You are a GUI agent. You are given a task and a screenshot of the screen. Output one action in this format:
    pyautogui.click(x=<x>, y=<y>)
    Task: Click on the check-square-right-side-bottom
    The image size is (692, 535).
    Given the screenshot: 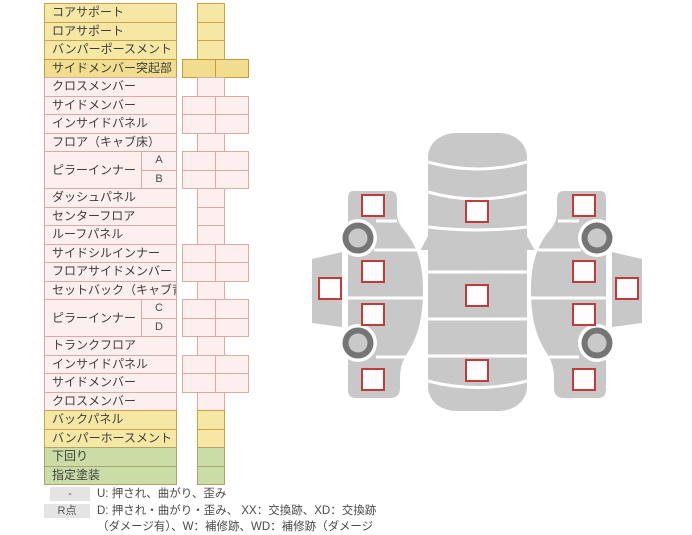 What is the action you would take?
    pyautogui.click(x=584, y=379)
    